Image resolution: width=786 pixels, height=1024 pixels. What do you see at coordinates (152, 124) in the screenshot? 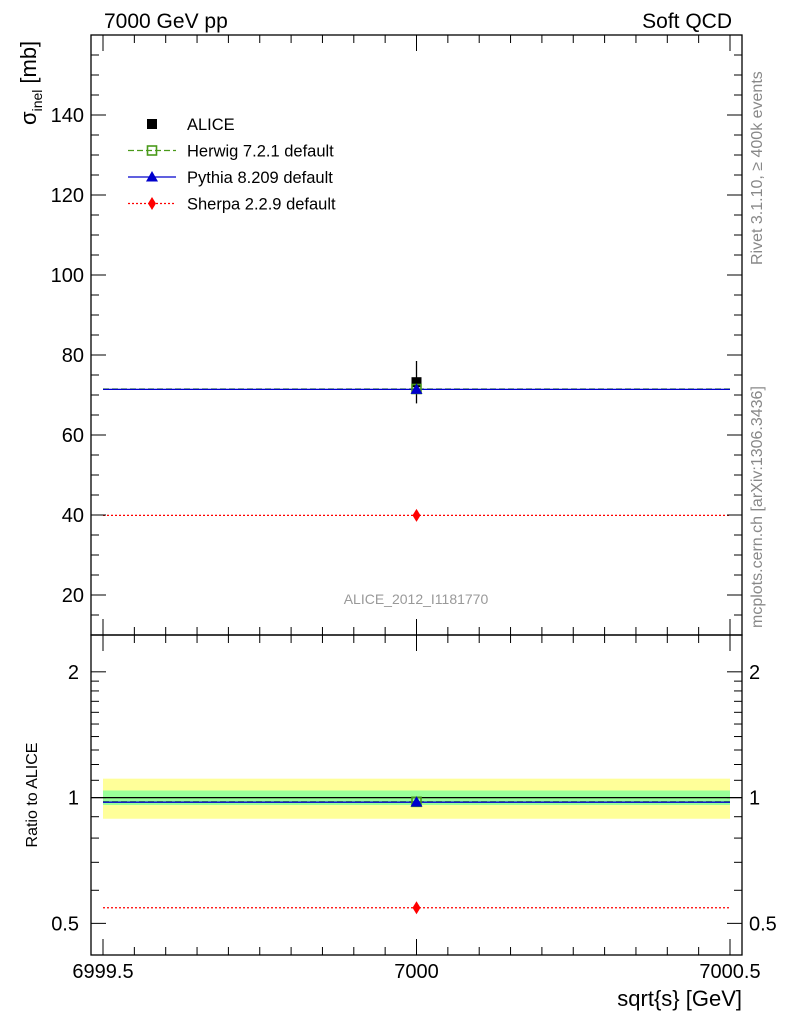
I see `legend-alice-marker` at bounding box center [152, 124].